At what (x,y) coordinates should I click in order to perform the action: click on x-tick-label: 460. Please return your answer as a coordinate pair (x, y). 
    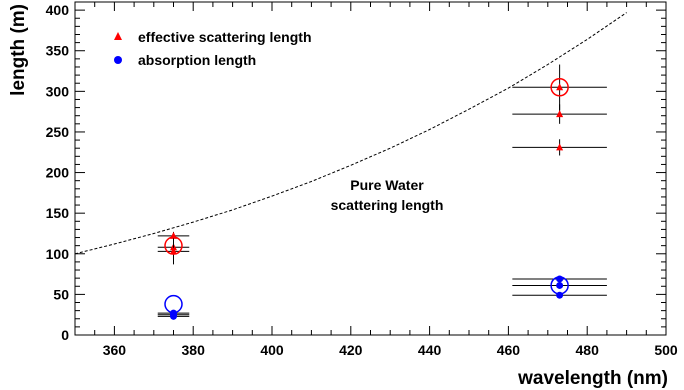
    Looking at the image, I should click on (509, 350).